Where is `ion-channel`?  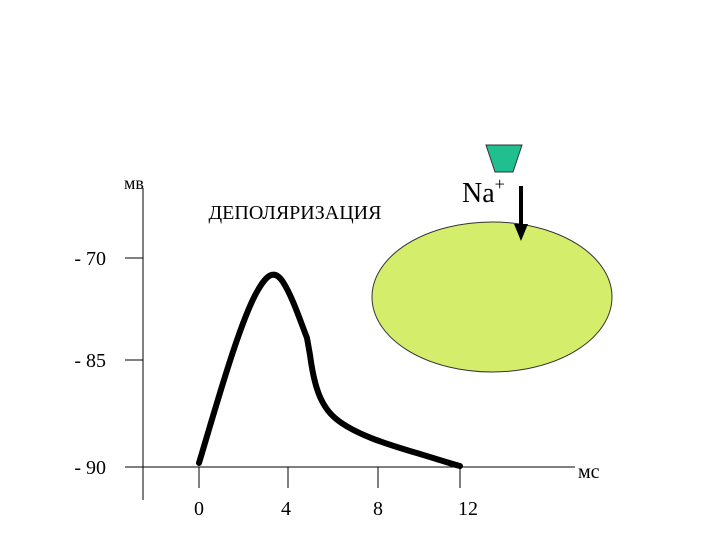 ion-channel is located at coordinates (504, 158).